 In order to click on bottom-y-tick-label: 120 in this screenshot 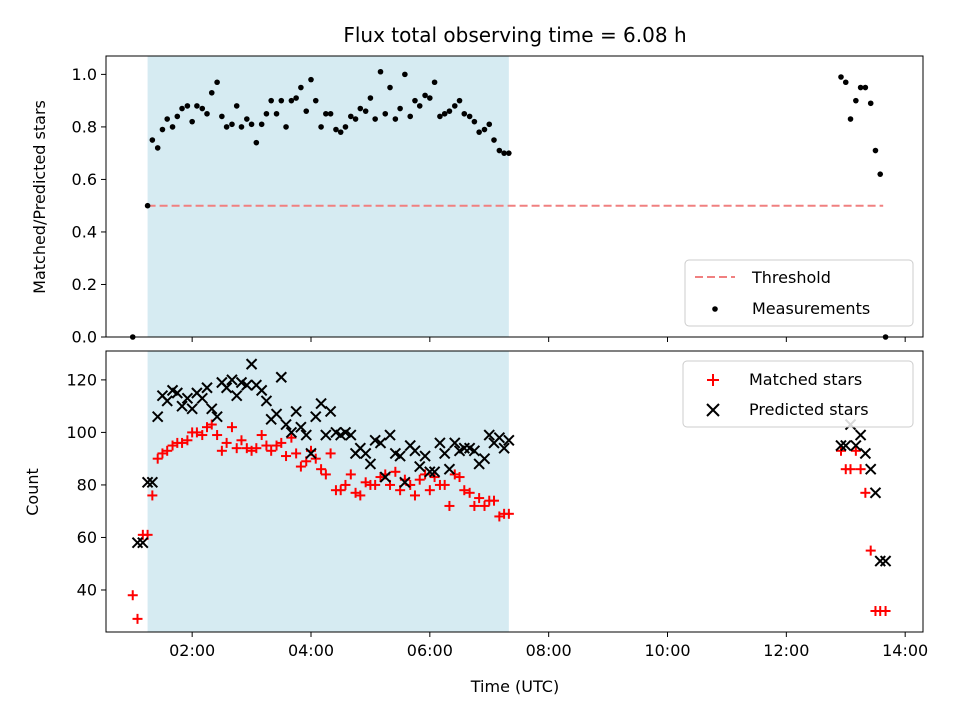, I will do `click(81, 379)`.